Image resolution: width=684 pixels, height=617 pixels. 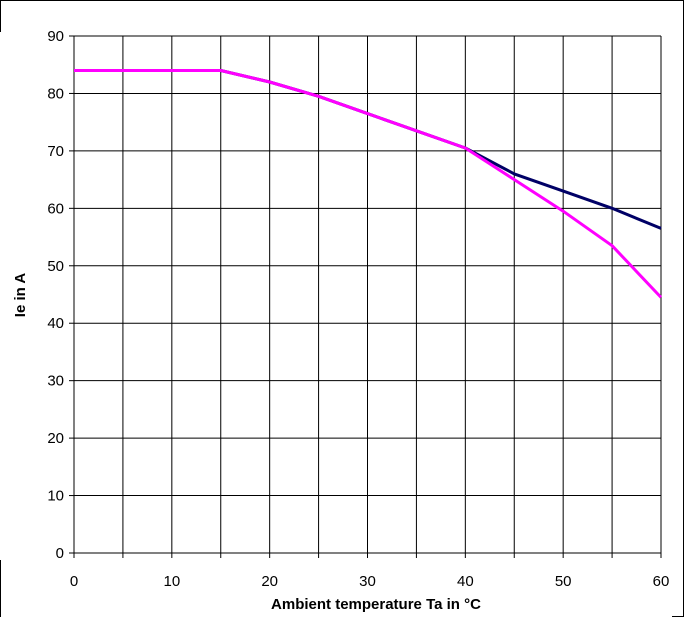 What do you see at coordinates (55, 381) in the screenshot?
I see `y-tick-label: 30` at bounding box center [55, 381].